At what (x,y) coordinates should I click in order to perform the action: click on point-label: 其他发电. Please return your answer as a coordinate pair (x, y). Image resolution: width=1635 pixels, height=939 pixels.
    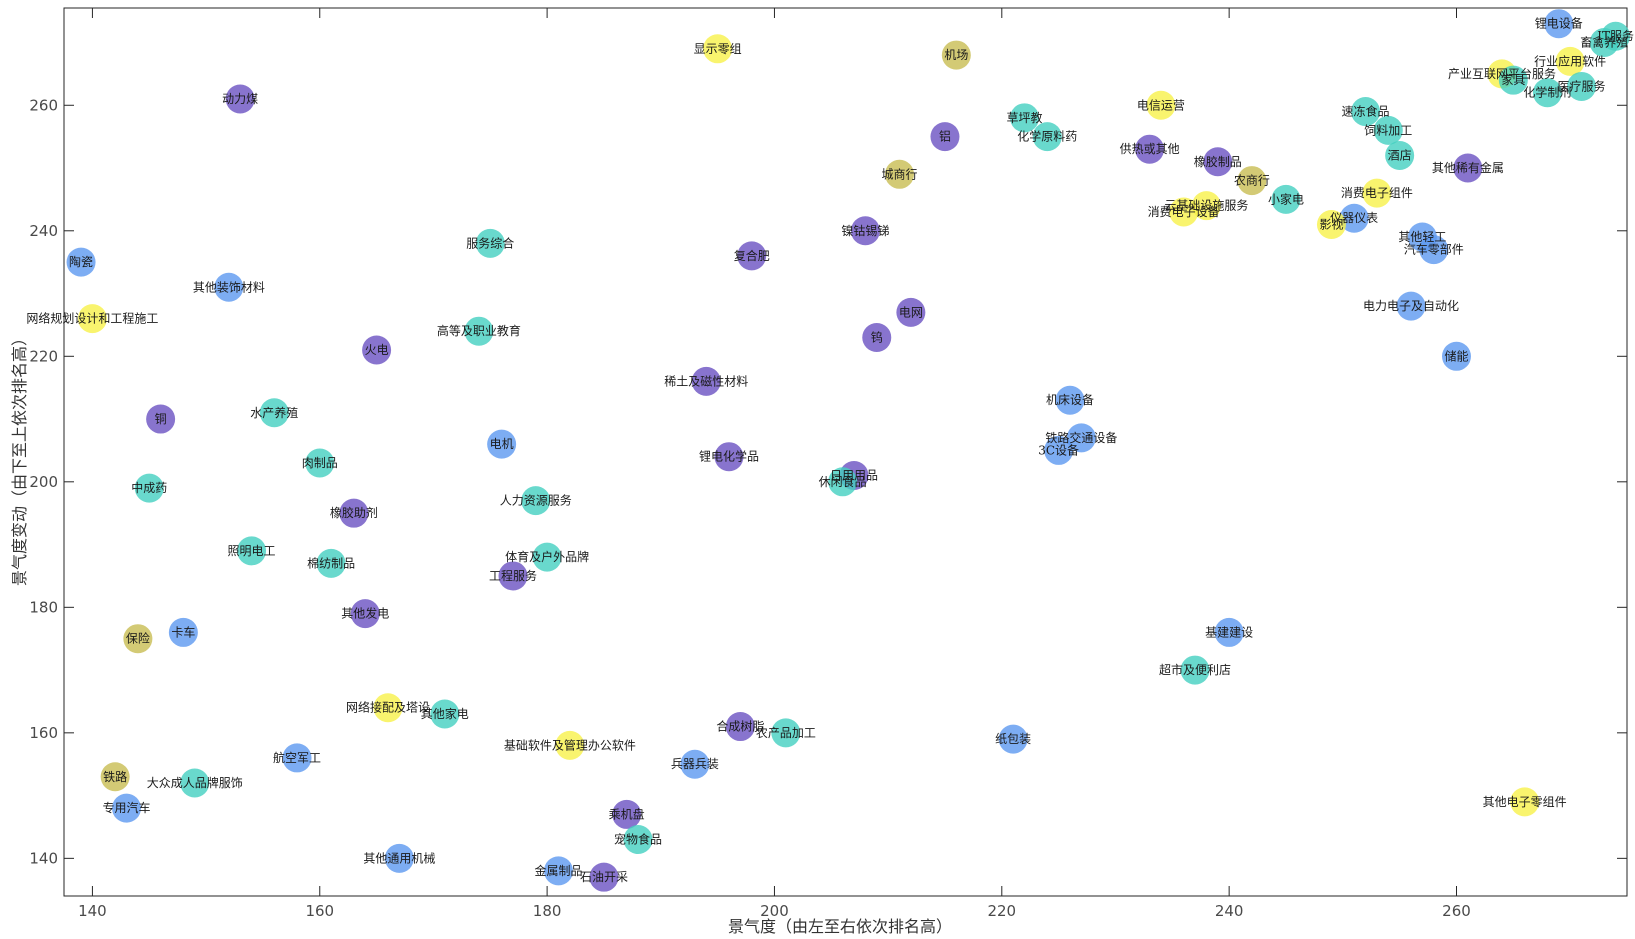
    Looking at the image, I should click on (365, 613).